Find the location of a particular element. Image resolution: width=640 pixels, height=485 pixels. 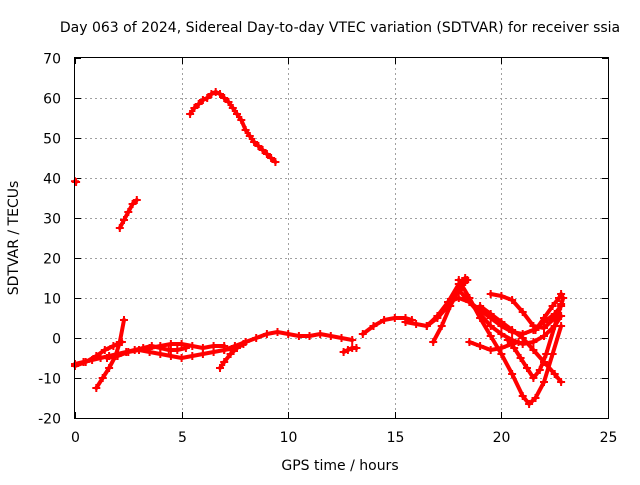

y-tick-label: 40 is located at coordinates (52, 180).